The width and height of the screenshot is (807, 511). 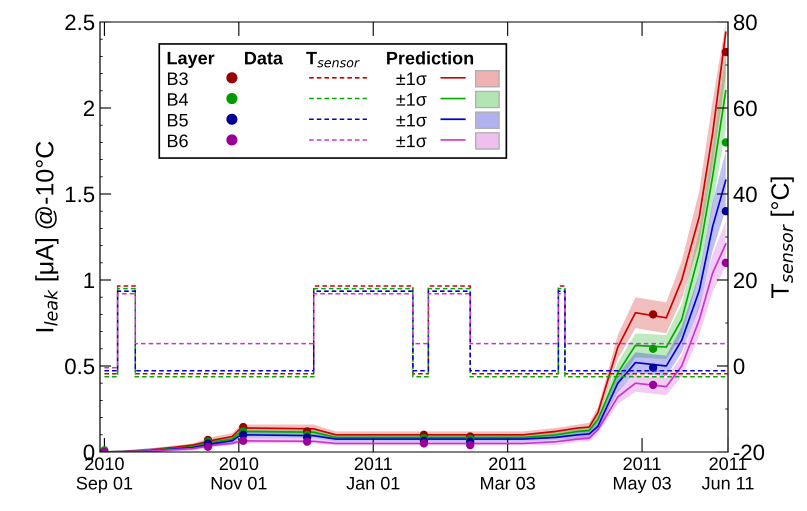 What do you see at coordinates (89, 108) in the screenshot?
I see `y-tick-label: 2` at bounding box center [89, 108].